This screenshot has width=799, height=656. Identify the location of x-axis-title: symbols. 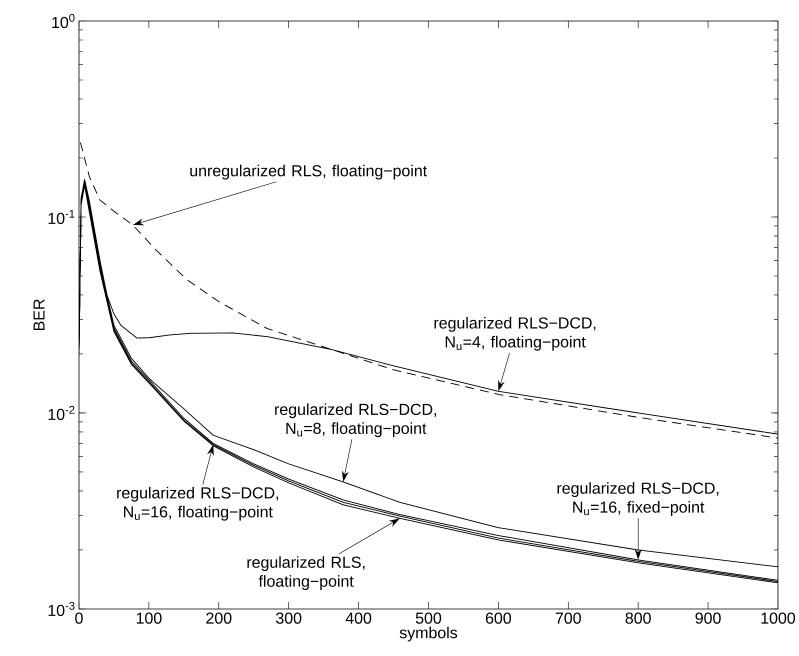
(429, 634).